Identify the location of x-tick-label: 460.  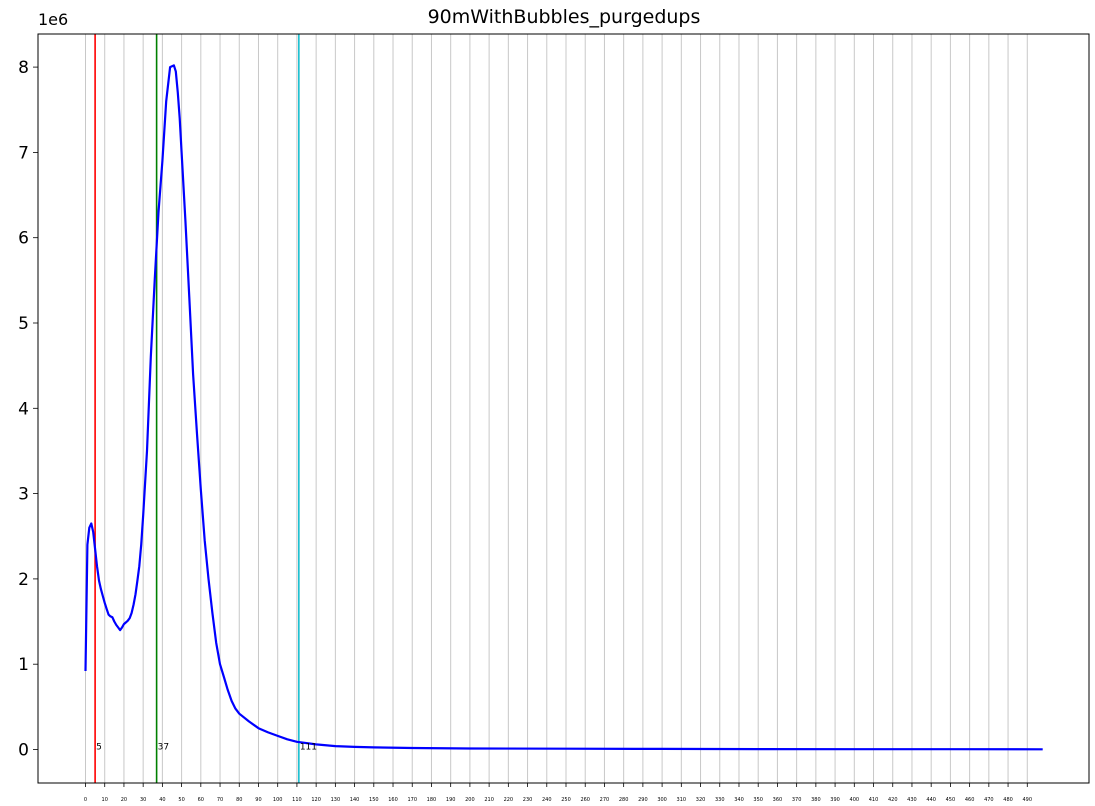
(970, 800).